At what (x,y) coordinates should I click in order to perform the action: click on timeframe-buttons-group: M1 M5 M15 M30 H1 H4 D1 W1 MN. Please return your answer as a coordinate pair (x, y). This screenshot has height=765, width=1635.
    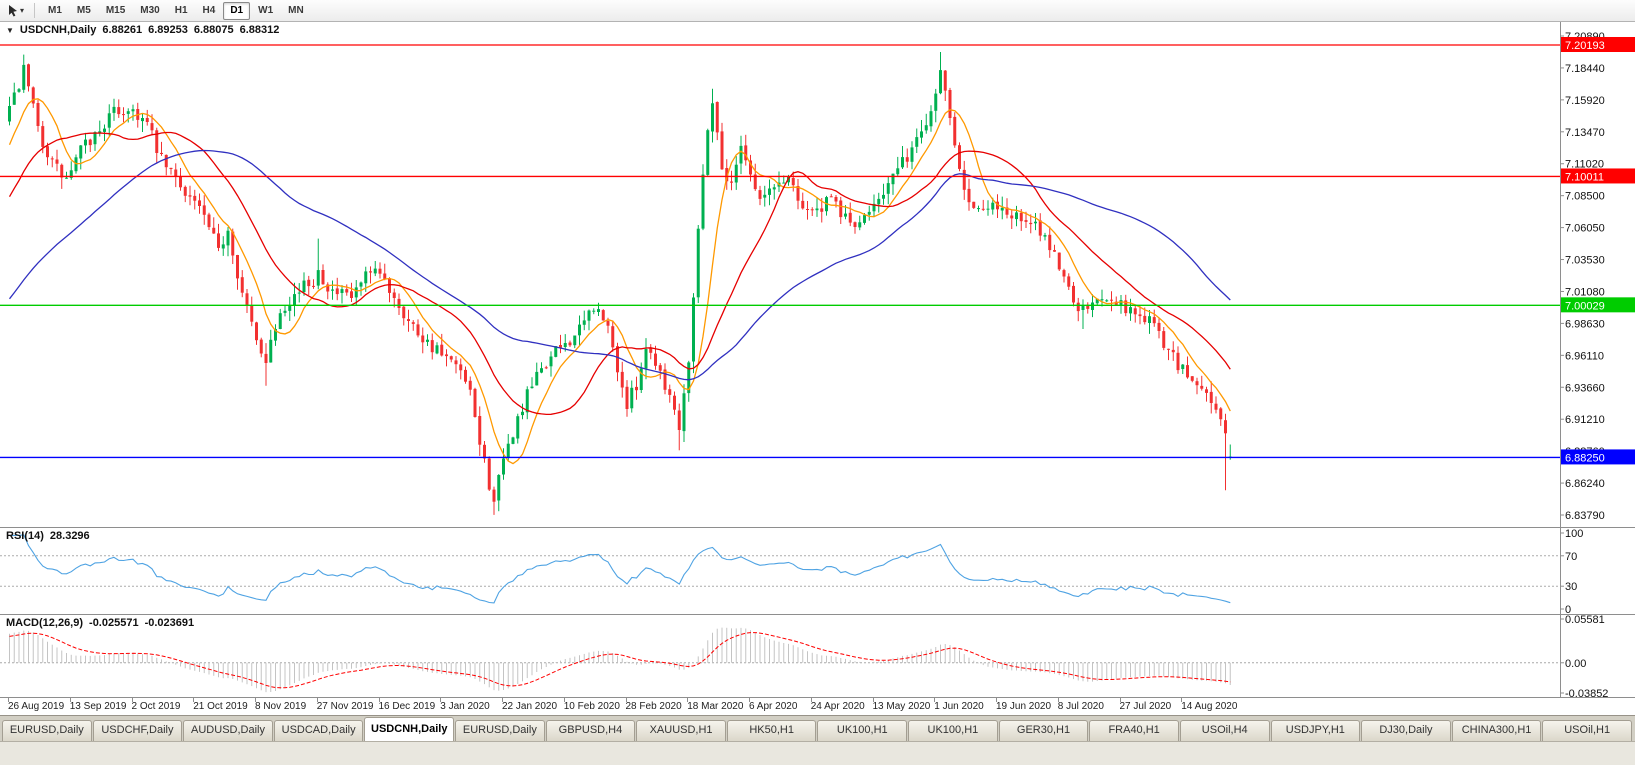
    Looking at the image, I should click on (176, 10).